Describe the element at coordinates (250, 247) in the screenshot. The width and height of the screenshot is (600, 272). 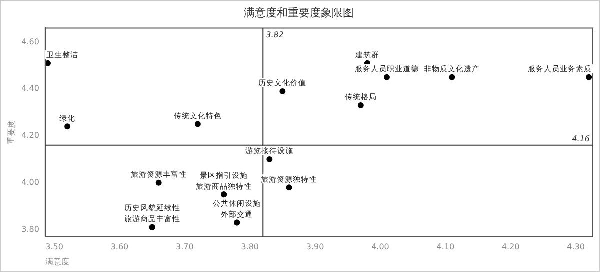
I see `x-tick-label: 3.80` at that location.